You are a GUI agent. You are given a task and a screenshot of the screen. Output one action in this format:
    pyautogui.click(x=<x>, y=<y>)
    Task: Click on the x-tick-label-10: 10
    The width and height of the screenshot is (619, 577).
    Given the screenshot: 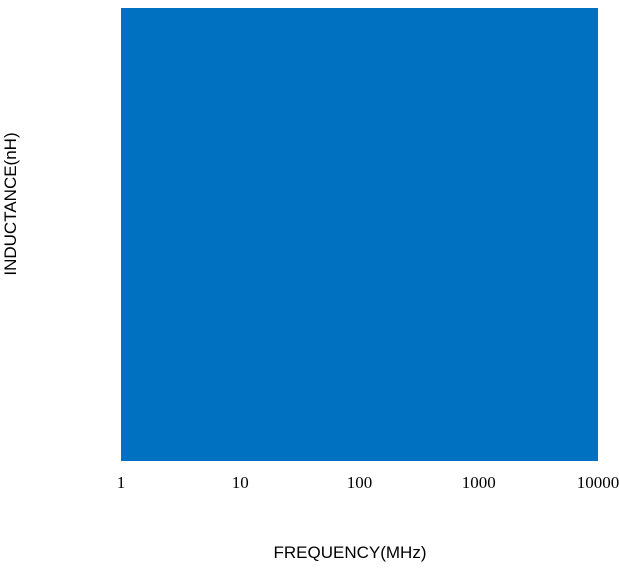 What is the action you would take?
    pyautogui.click(x=240, y=482)
    